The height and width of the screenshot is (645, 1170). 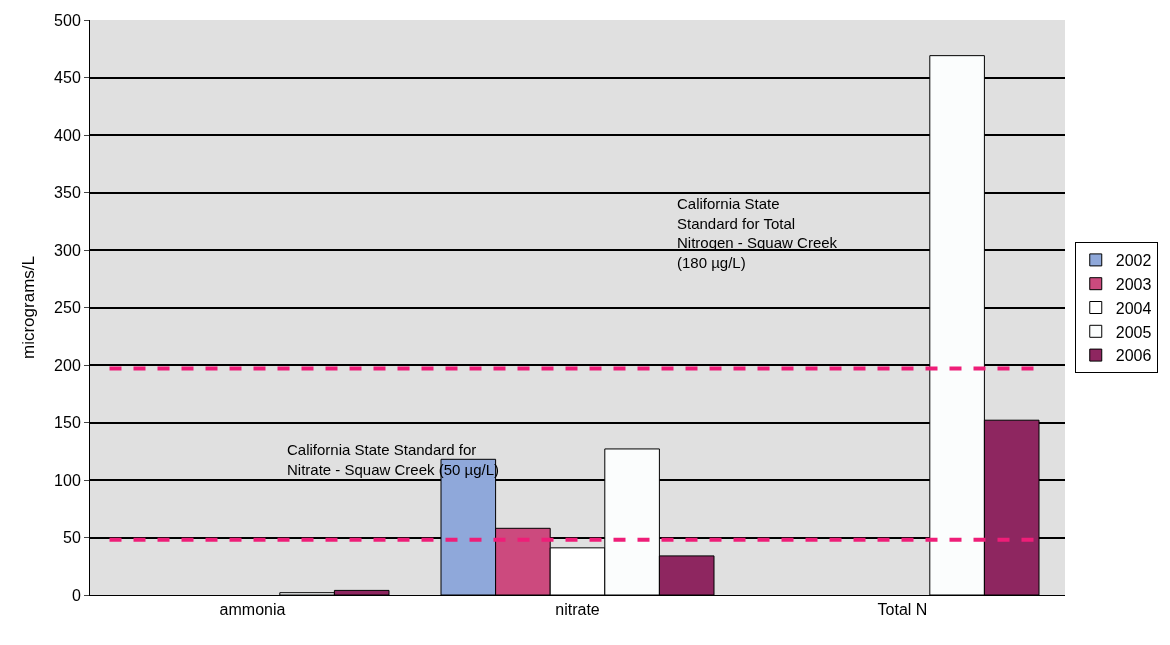 What do you see at coordinates (67, 250) in the screenshot?
I see `y-tick-label: 300` at bounding box center [67, 250].